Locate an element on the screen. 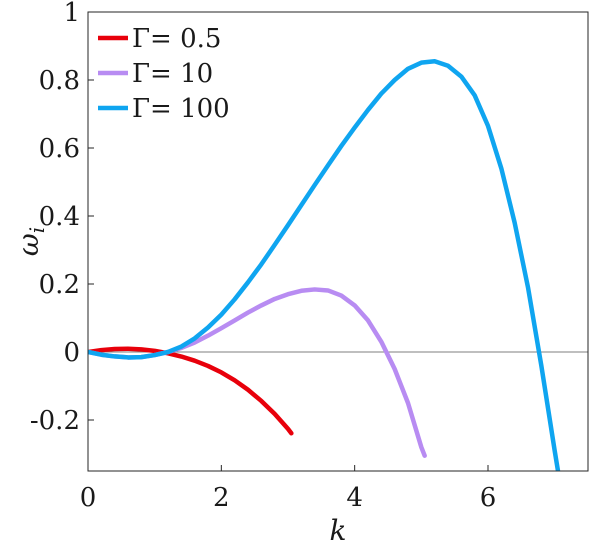  y-tick-label: -0.2 is located at coordinates (55, 421).